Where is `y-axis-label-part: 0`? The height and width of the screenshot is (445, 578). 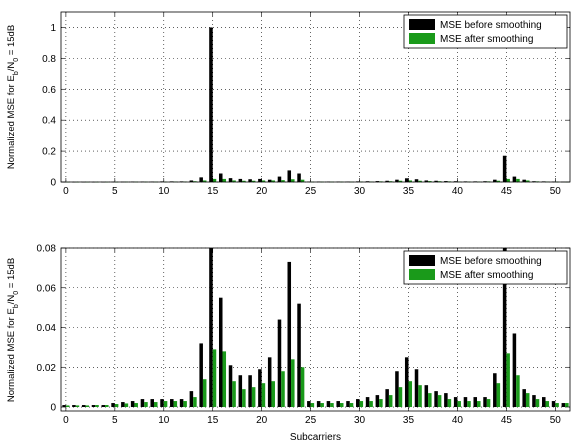
y-axis-label-part: 0 is located at coordinates (16, 60).